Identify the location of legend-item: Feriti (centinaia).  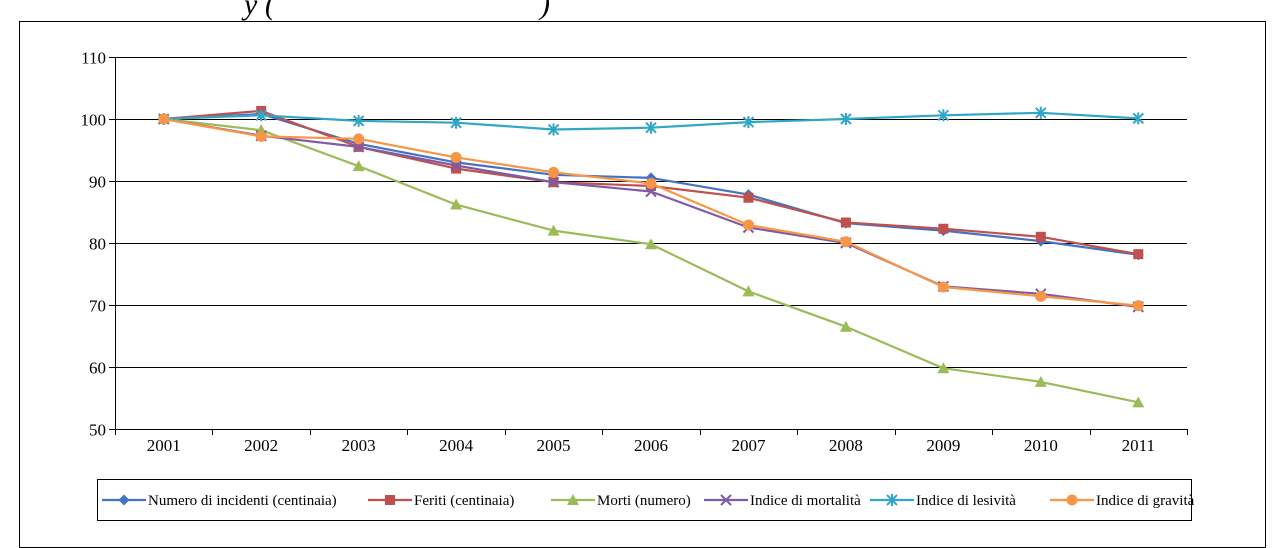
(441, 501).